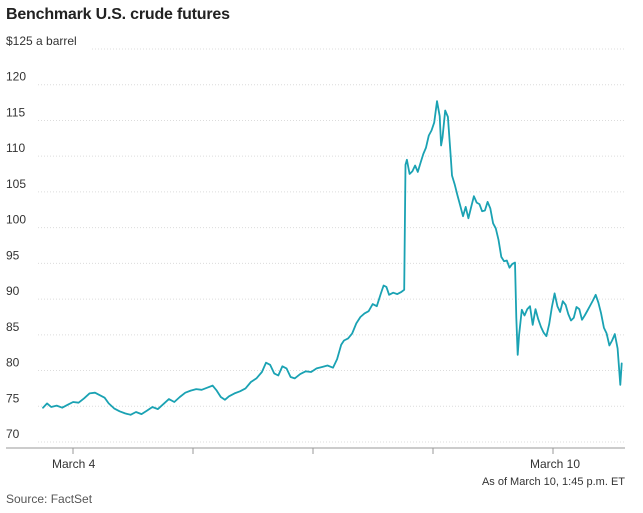 This screenshot has width=643, height=513. I want to click on y-tick-label: 95, so click(13, 255).